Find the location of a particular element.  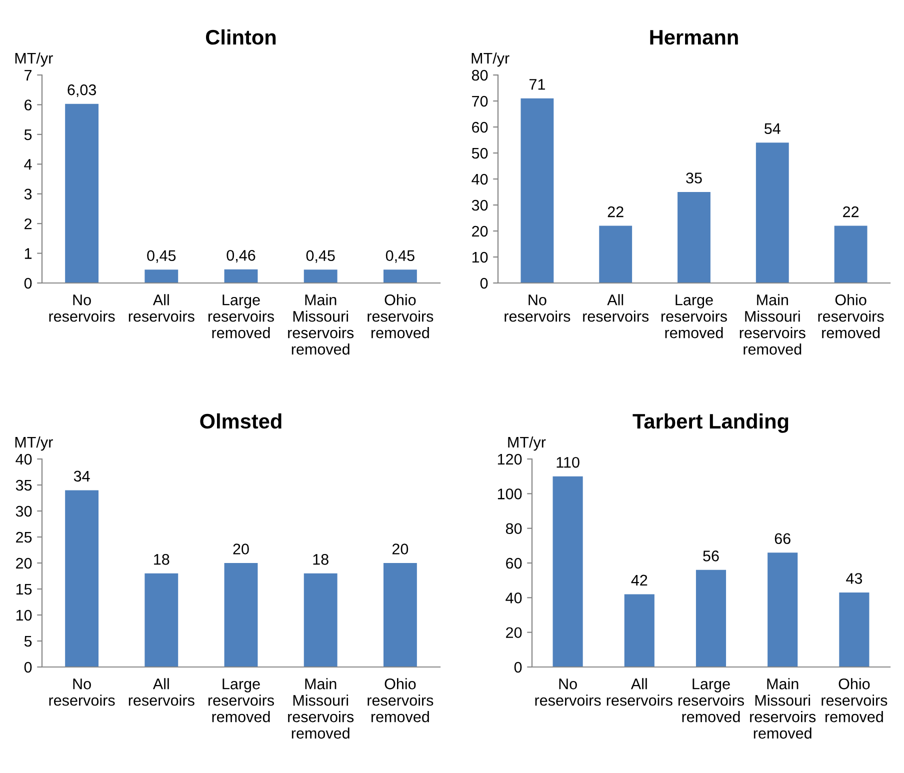

y-tick-label: 35 is located at coordinates (24, 485).